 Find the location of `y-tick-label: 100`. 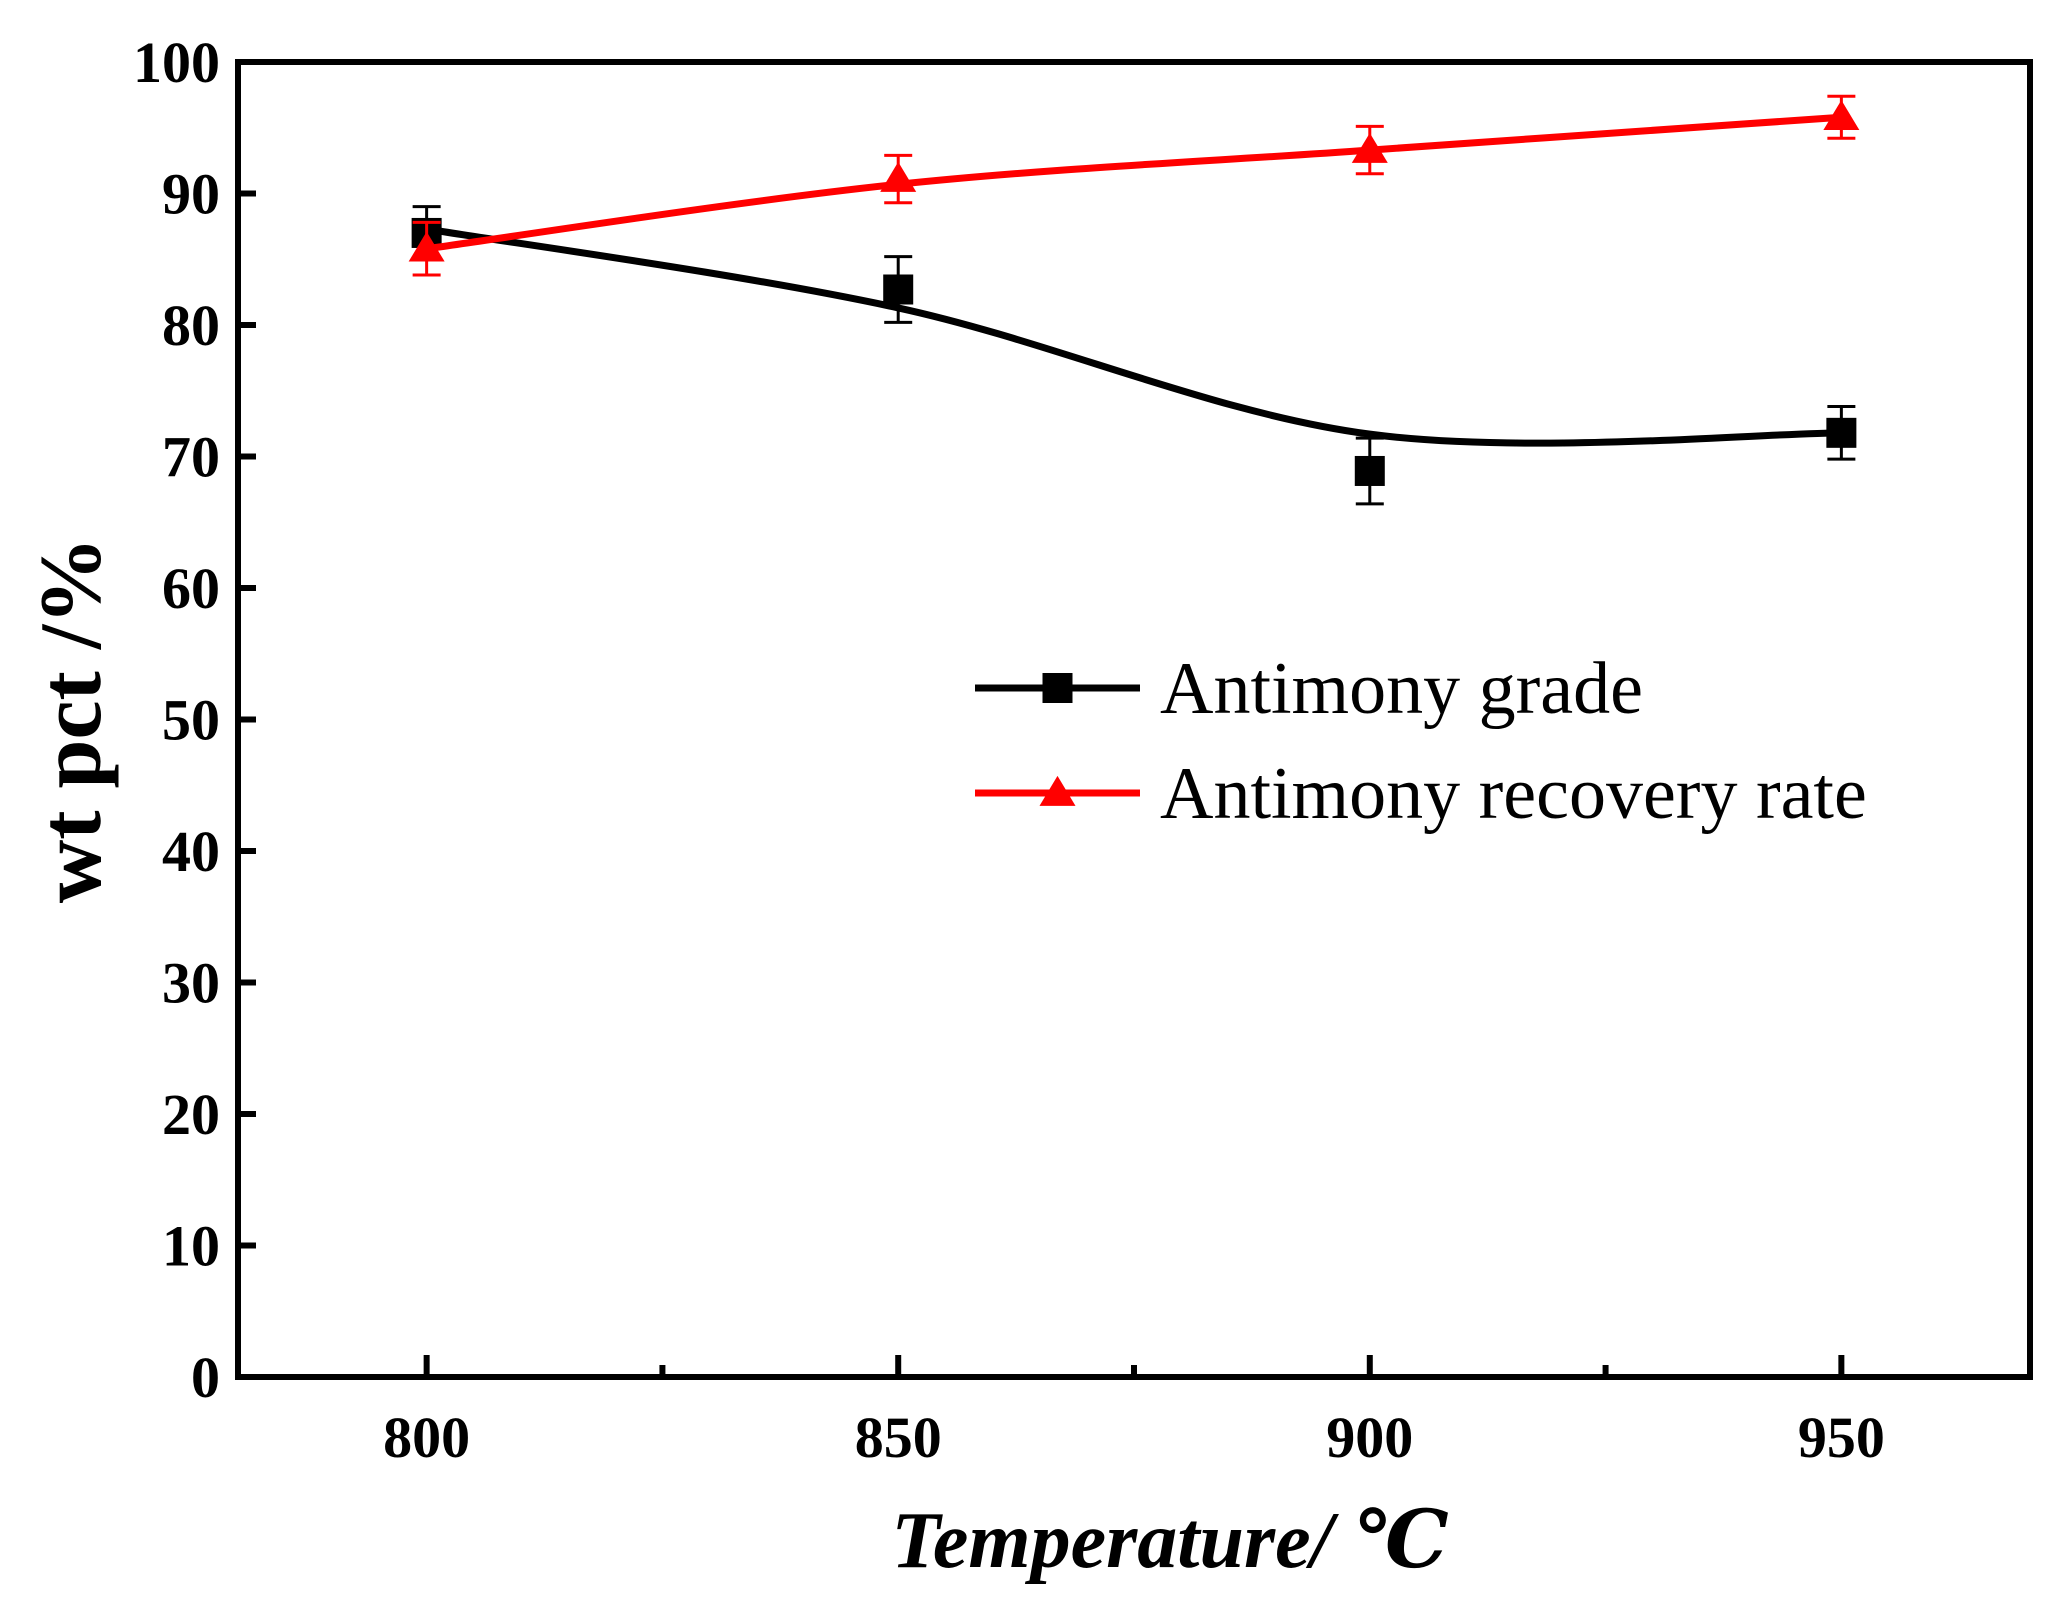

y-tick-label: 100 is located at coordinates (176, 62).